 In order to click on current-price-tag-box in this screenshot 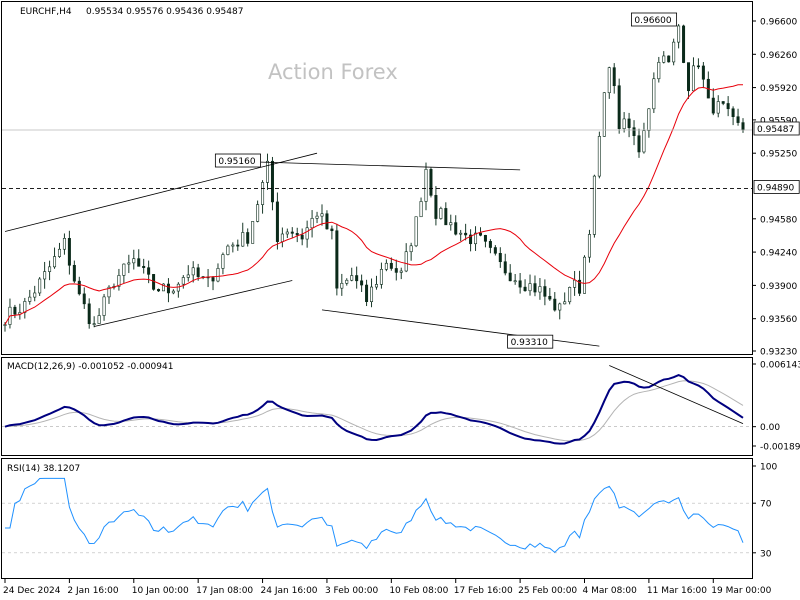, I will do `click(776, 128)`.